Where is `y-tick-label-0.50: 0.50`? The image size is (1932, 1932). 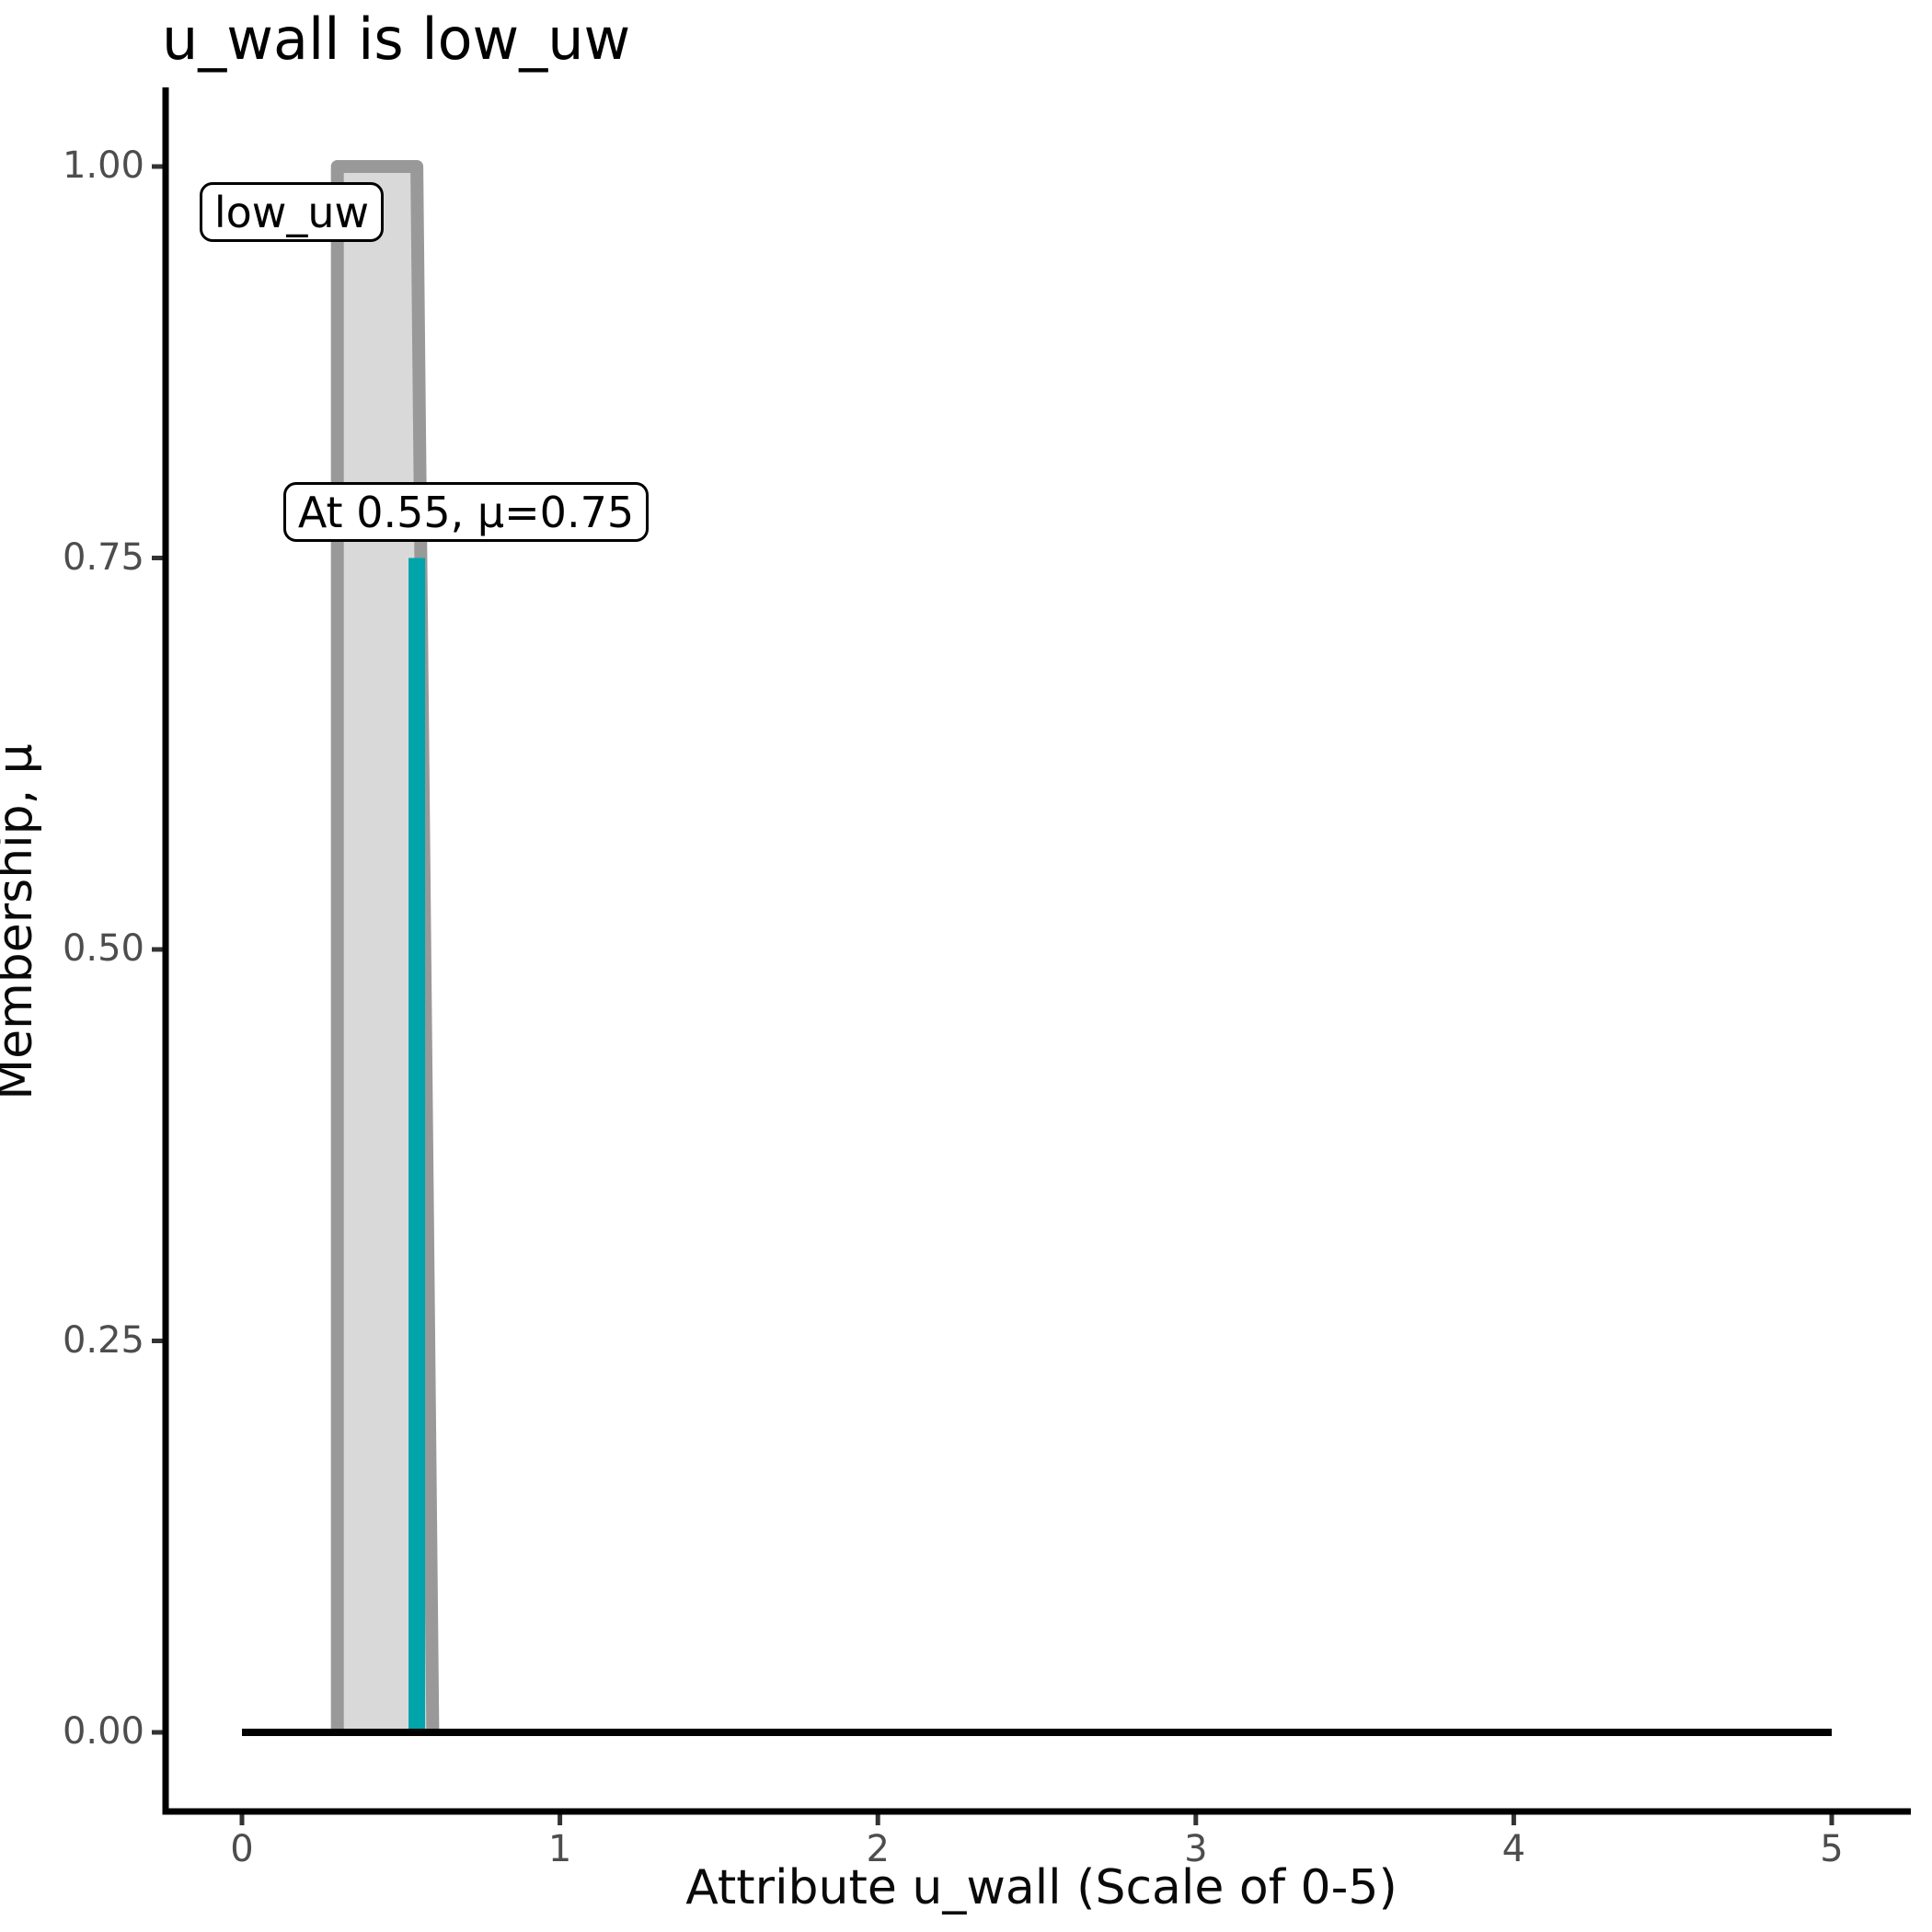 y-tick-label-0.50: 0.50 is located at coordinates (103, 949).